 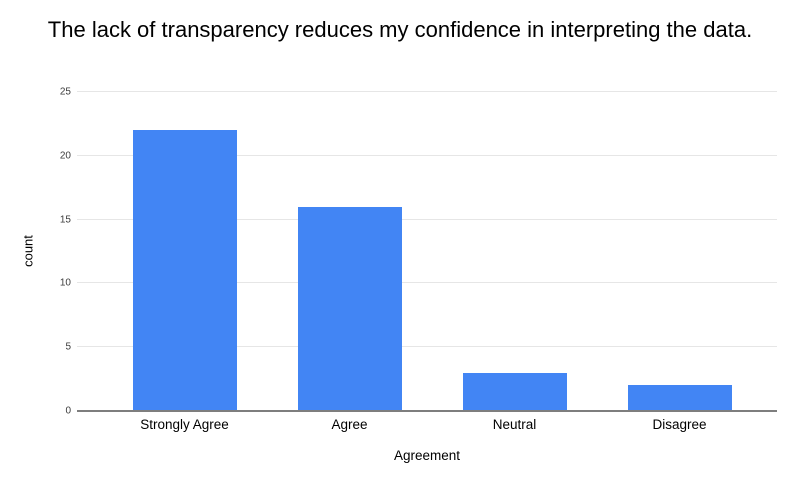 What do you see at coordinates (679, 398) in the screenshot?
I see `bar-disagree` at bounding box center [679, 398].